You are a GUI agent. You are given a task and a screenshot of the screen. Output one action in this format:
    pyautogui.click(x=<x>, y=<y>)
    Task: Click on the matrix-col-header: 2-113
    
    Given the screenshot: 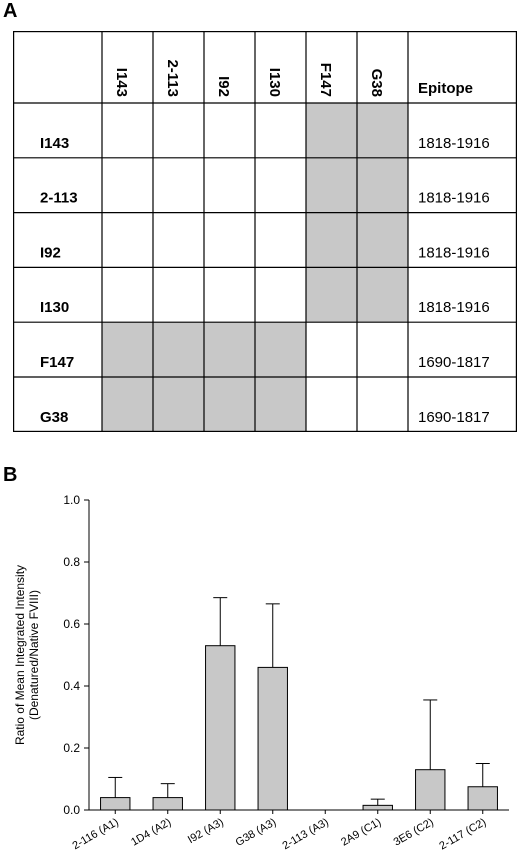 What is the action you would take?
    pyautogui.click(x=172, y=78)
    